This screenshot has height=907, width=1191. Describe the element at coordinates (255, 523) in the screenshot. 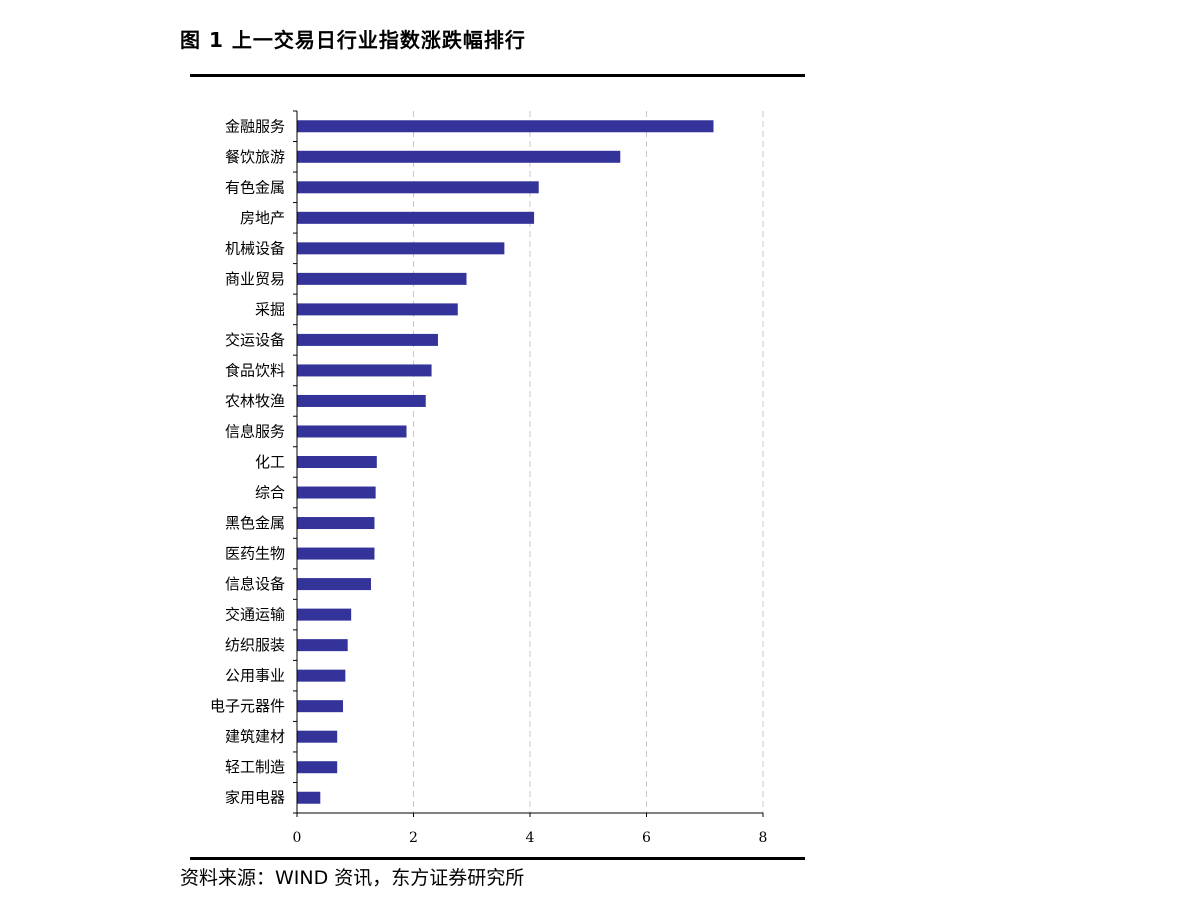

I see `category-label: 黑色金属` at that location.